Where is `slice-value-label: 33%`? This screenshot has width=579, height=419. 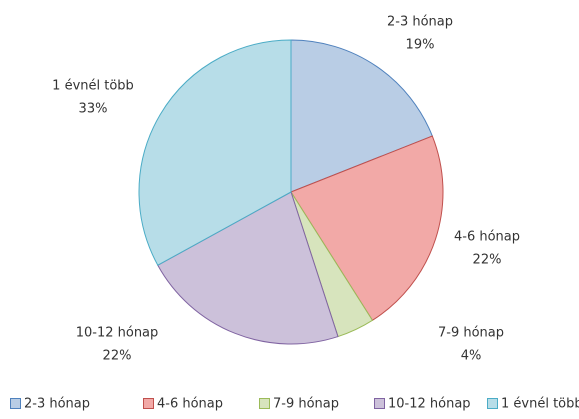
slice-value-label: 33% is located at coordinates (93, 109).